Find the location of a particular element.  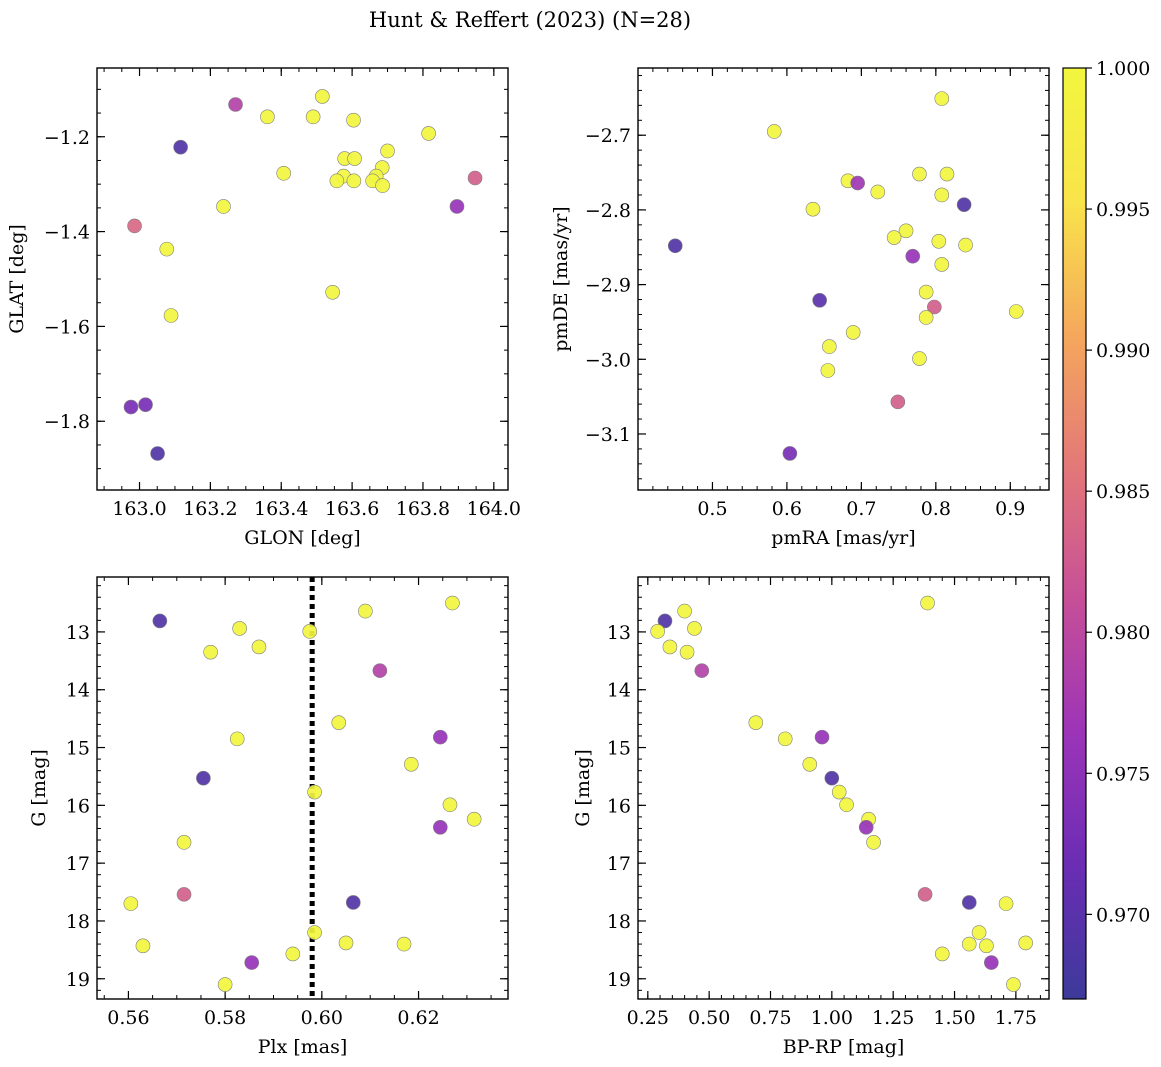

x-tick-label: 163.6 is located at coordinates (352, 509).